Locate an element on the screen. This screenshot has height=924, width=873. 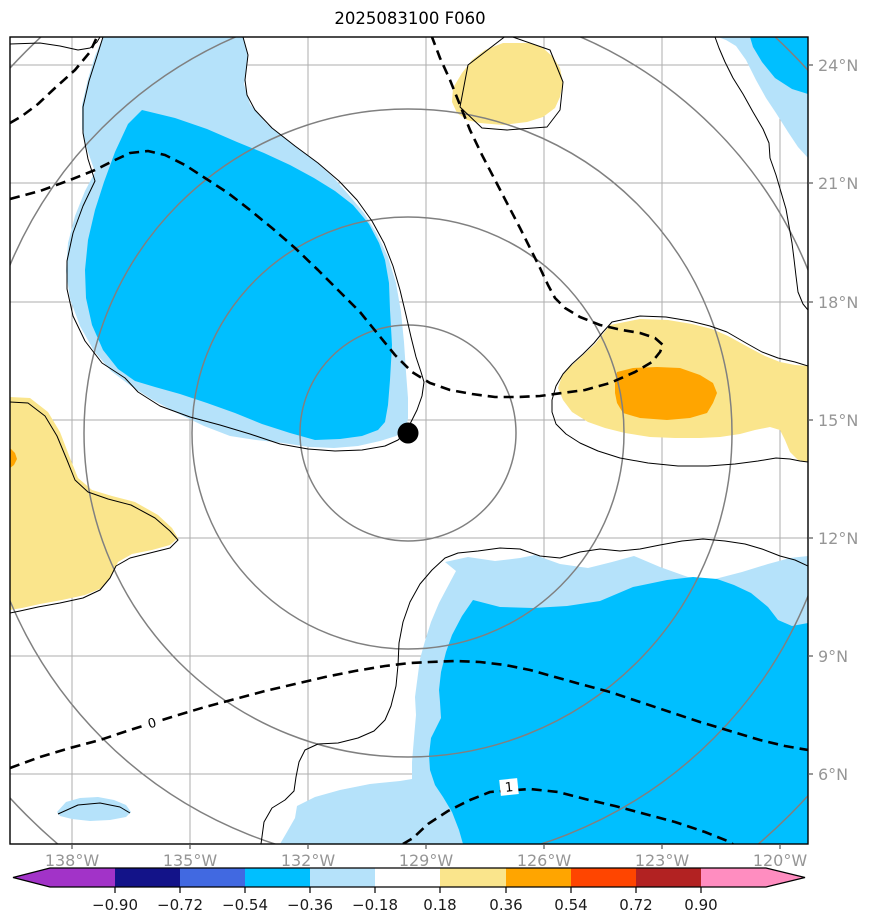
x-tick-label: 138°W is located at coordinates (72, 860).